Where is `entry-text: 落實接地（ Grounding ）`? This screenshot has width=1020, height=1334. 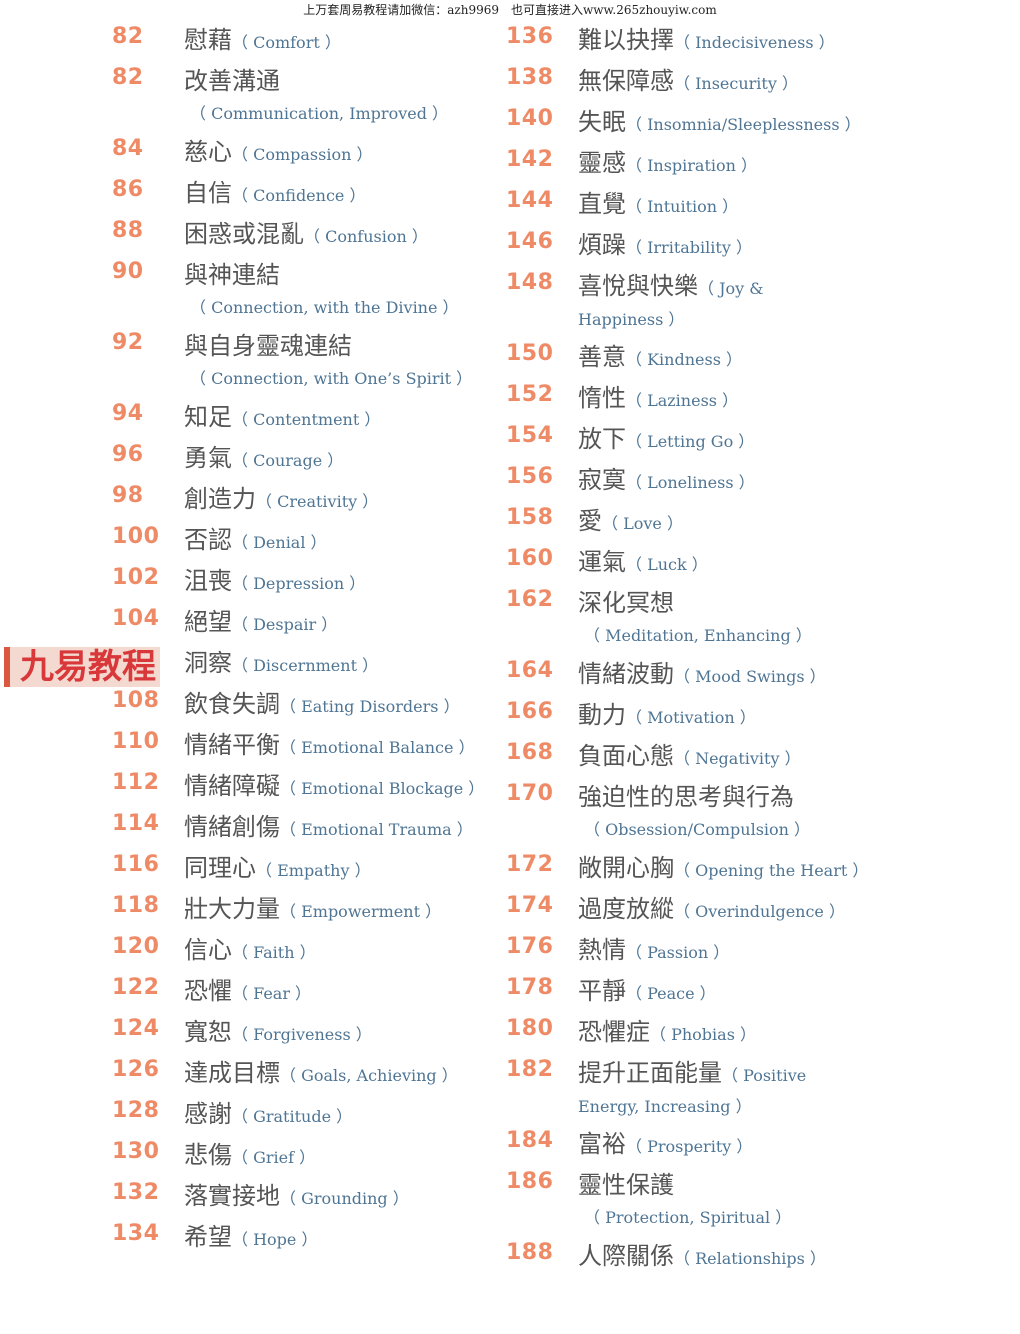
entry-text: 落實接地（ Grounding ） is located at coordinates (348, 1195).